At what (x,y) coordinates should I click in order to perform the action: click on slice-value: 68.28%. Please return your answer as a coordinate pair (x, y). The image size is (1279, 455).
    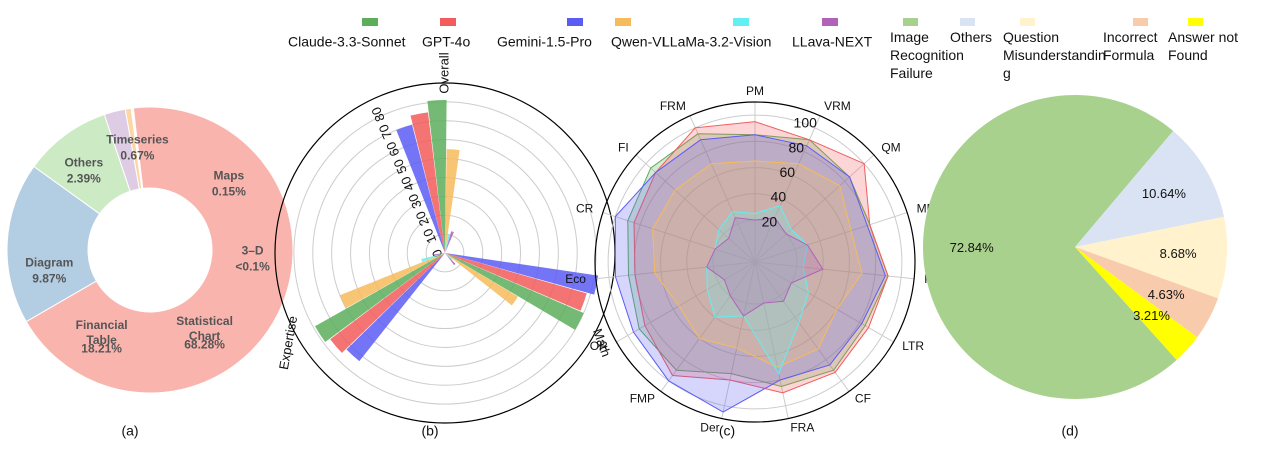
    Looking at the image, I should click on (204, 344).